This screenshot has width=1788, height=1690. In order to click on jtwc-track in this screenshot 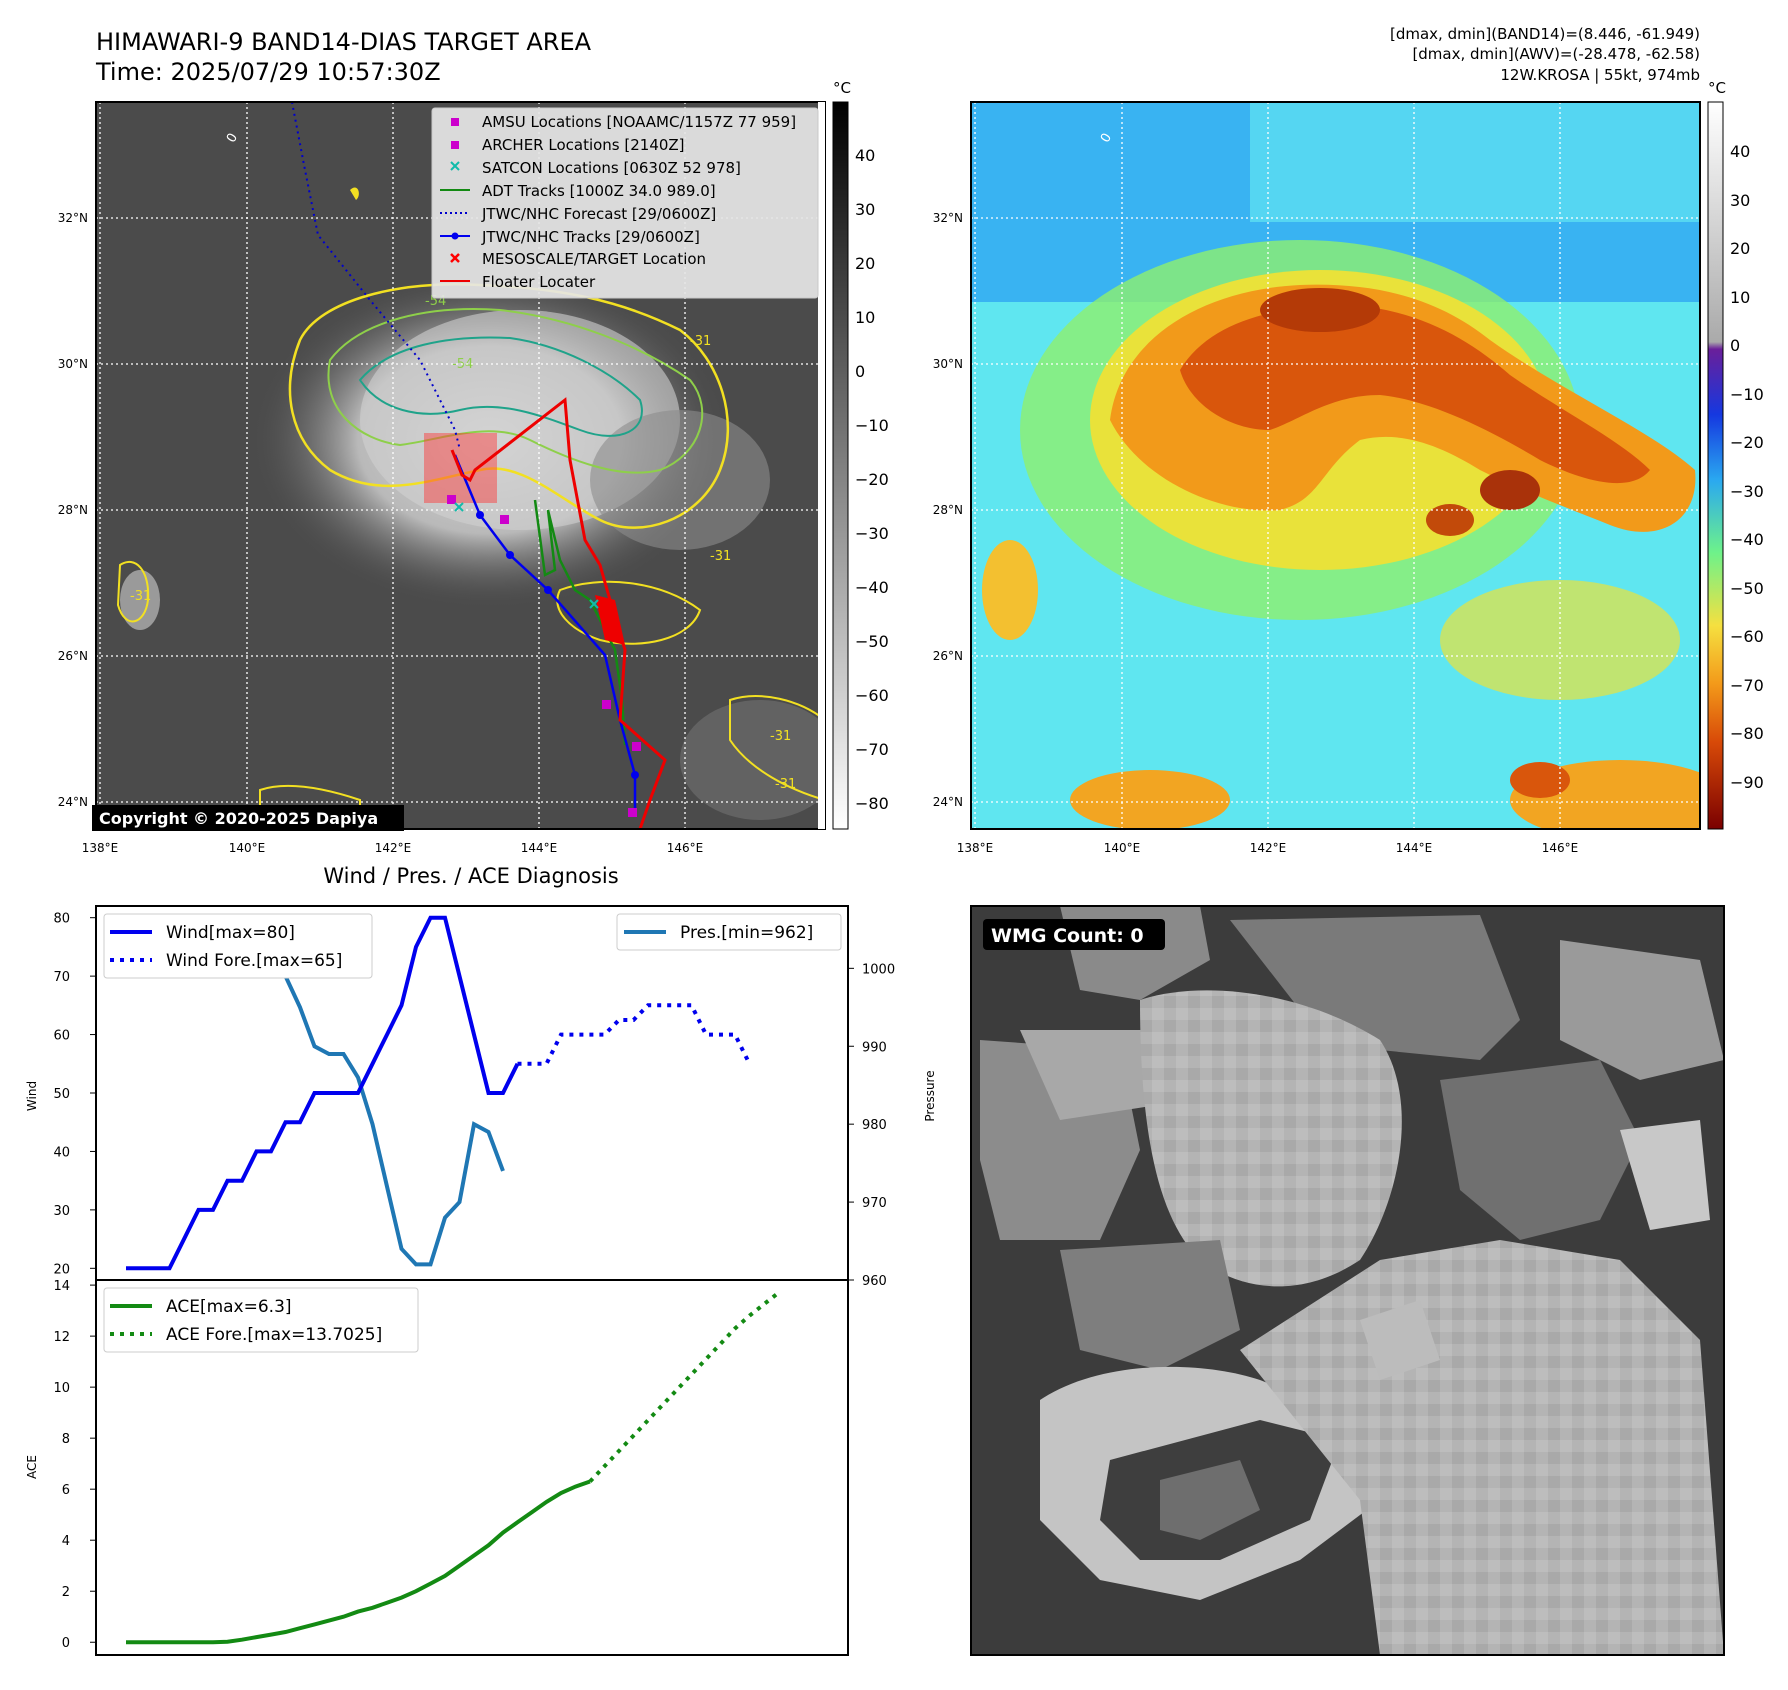, I will do `click(545, 632)`.